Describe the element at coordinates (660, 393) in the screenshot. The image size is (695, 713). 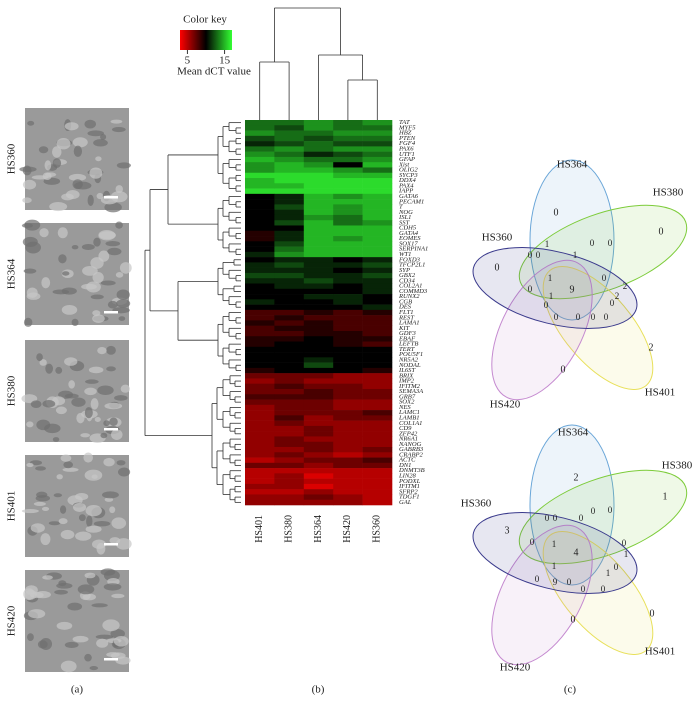
I see `set-label: HS401` at that location.